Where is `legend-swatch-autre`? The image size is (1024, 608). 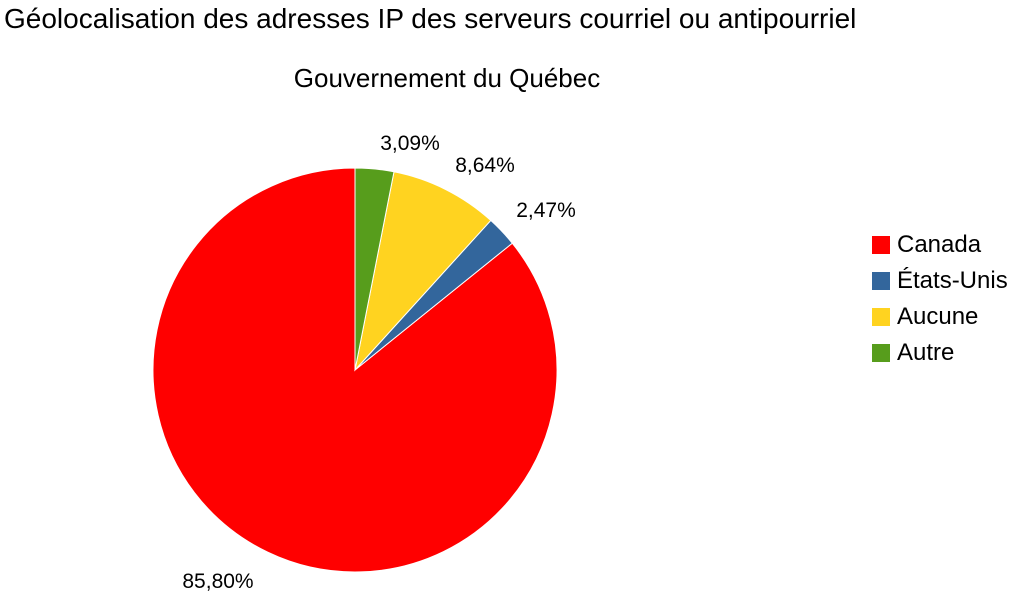
legend-swatch-autre is located at coordinates (881, 353).